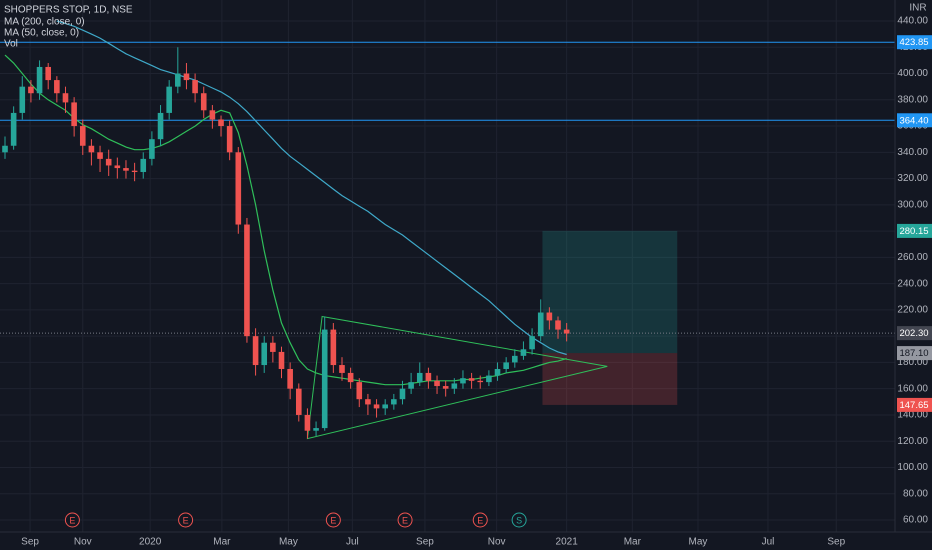 The width and height of the screenshot is (932, 550). I want to click on y-tick-label: 60.00, so click(915, 520).